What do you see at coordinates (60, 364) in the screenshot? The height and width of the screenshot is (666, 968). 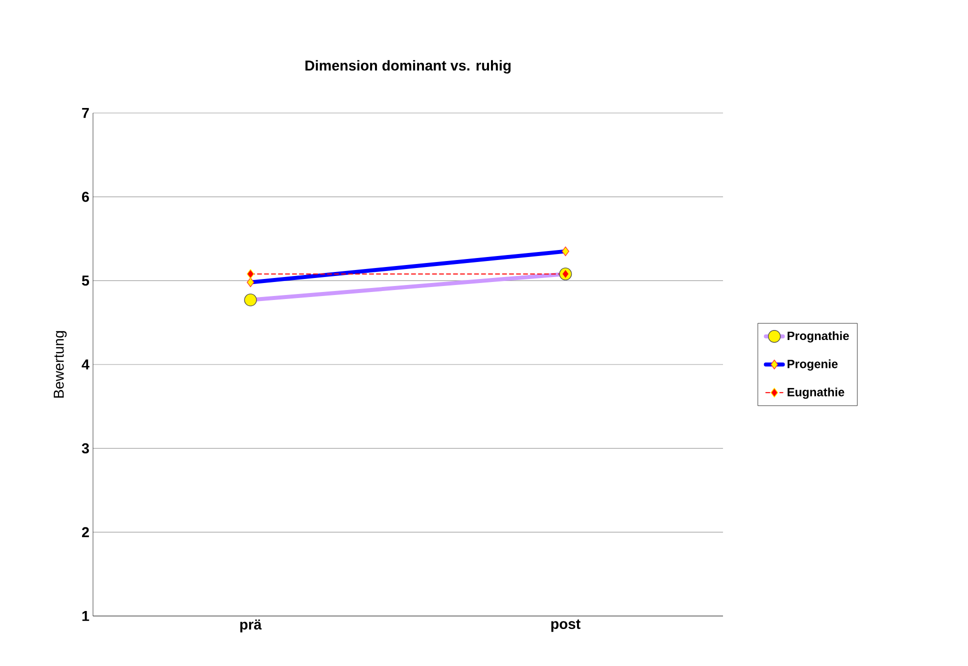 I see `y-axis-title: Bewertung` at bounding box center [60, 364].